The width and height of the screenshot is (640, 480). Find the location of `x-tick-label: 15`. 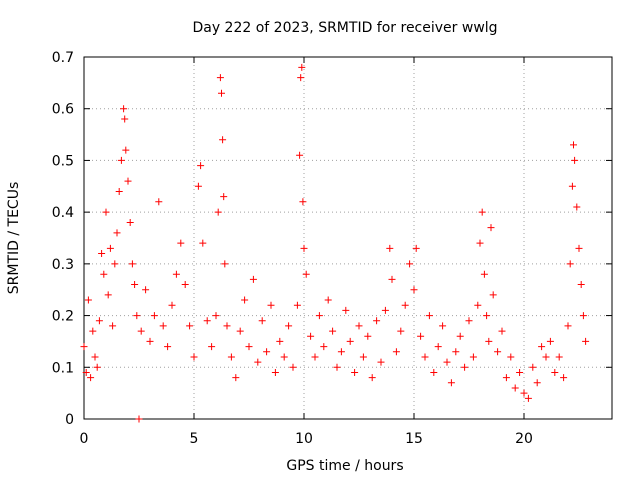

x-tick-label: 15 is located at coordinates (414, 439).